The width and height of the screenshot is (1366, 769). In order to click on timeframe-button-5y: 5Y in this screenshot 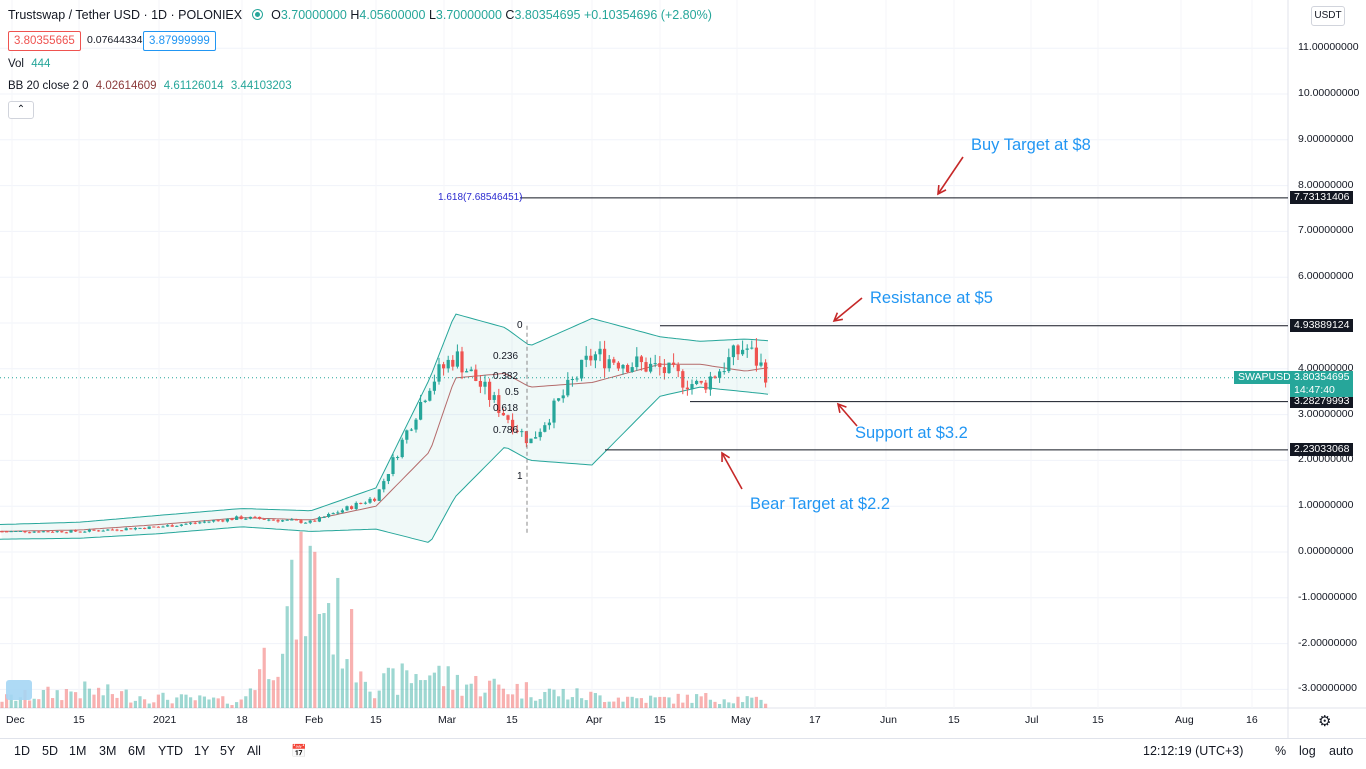, I will do `click(228, 751)`.